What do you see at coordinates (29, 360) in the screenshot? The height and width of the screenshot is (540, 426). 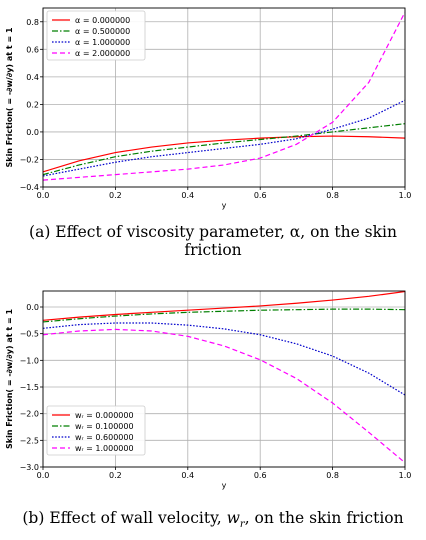 I see `y-tick-label: −1.0` at bounding box center [29, 360].